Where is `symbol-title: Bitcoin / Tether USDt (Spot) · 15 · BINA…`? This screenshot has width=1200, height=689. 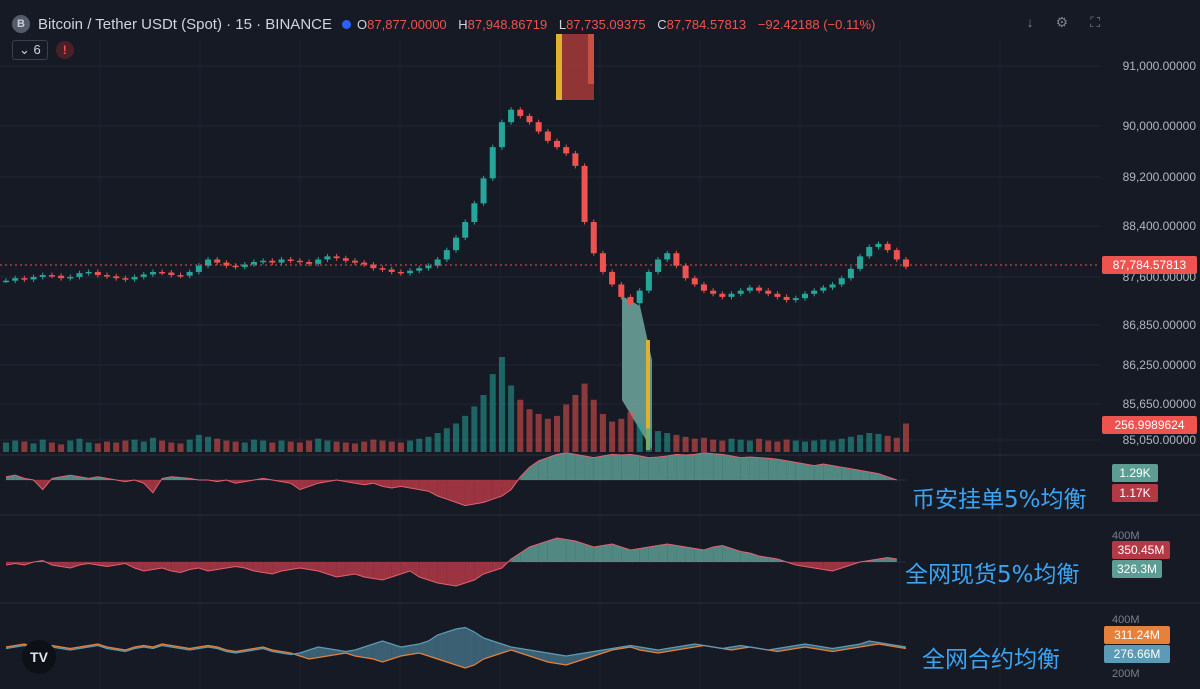
symbol-title: Bitcoin / Tether USDt (Spot) · 15 · BINA… is located at coordinates (185, 24).